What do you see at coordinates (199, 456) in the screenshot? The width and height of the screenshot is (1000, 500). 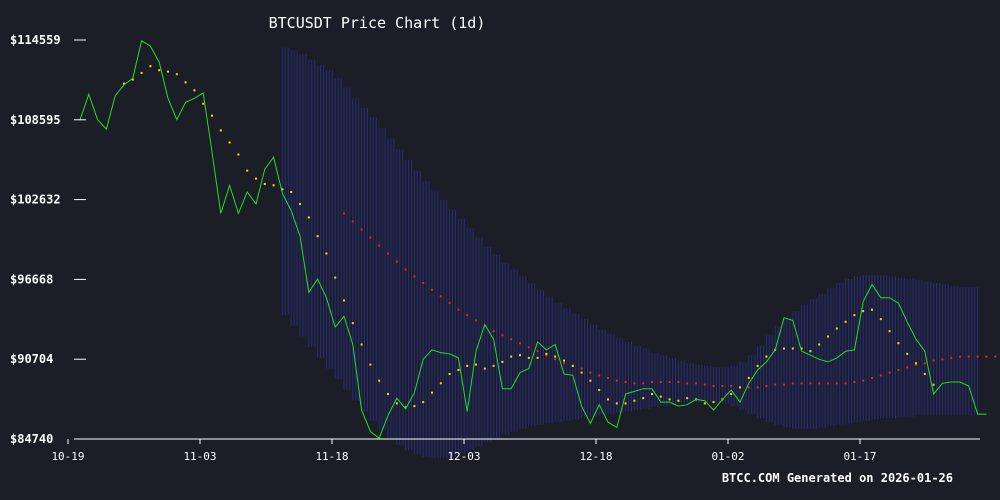 I see `x-tick-label: 11-03` at bounding box center [199, 456].